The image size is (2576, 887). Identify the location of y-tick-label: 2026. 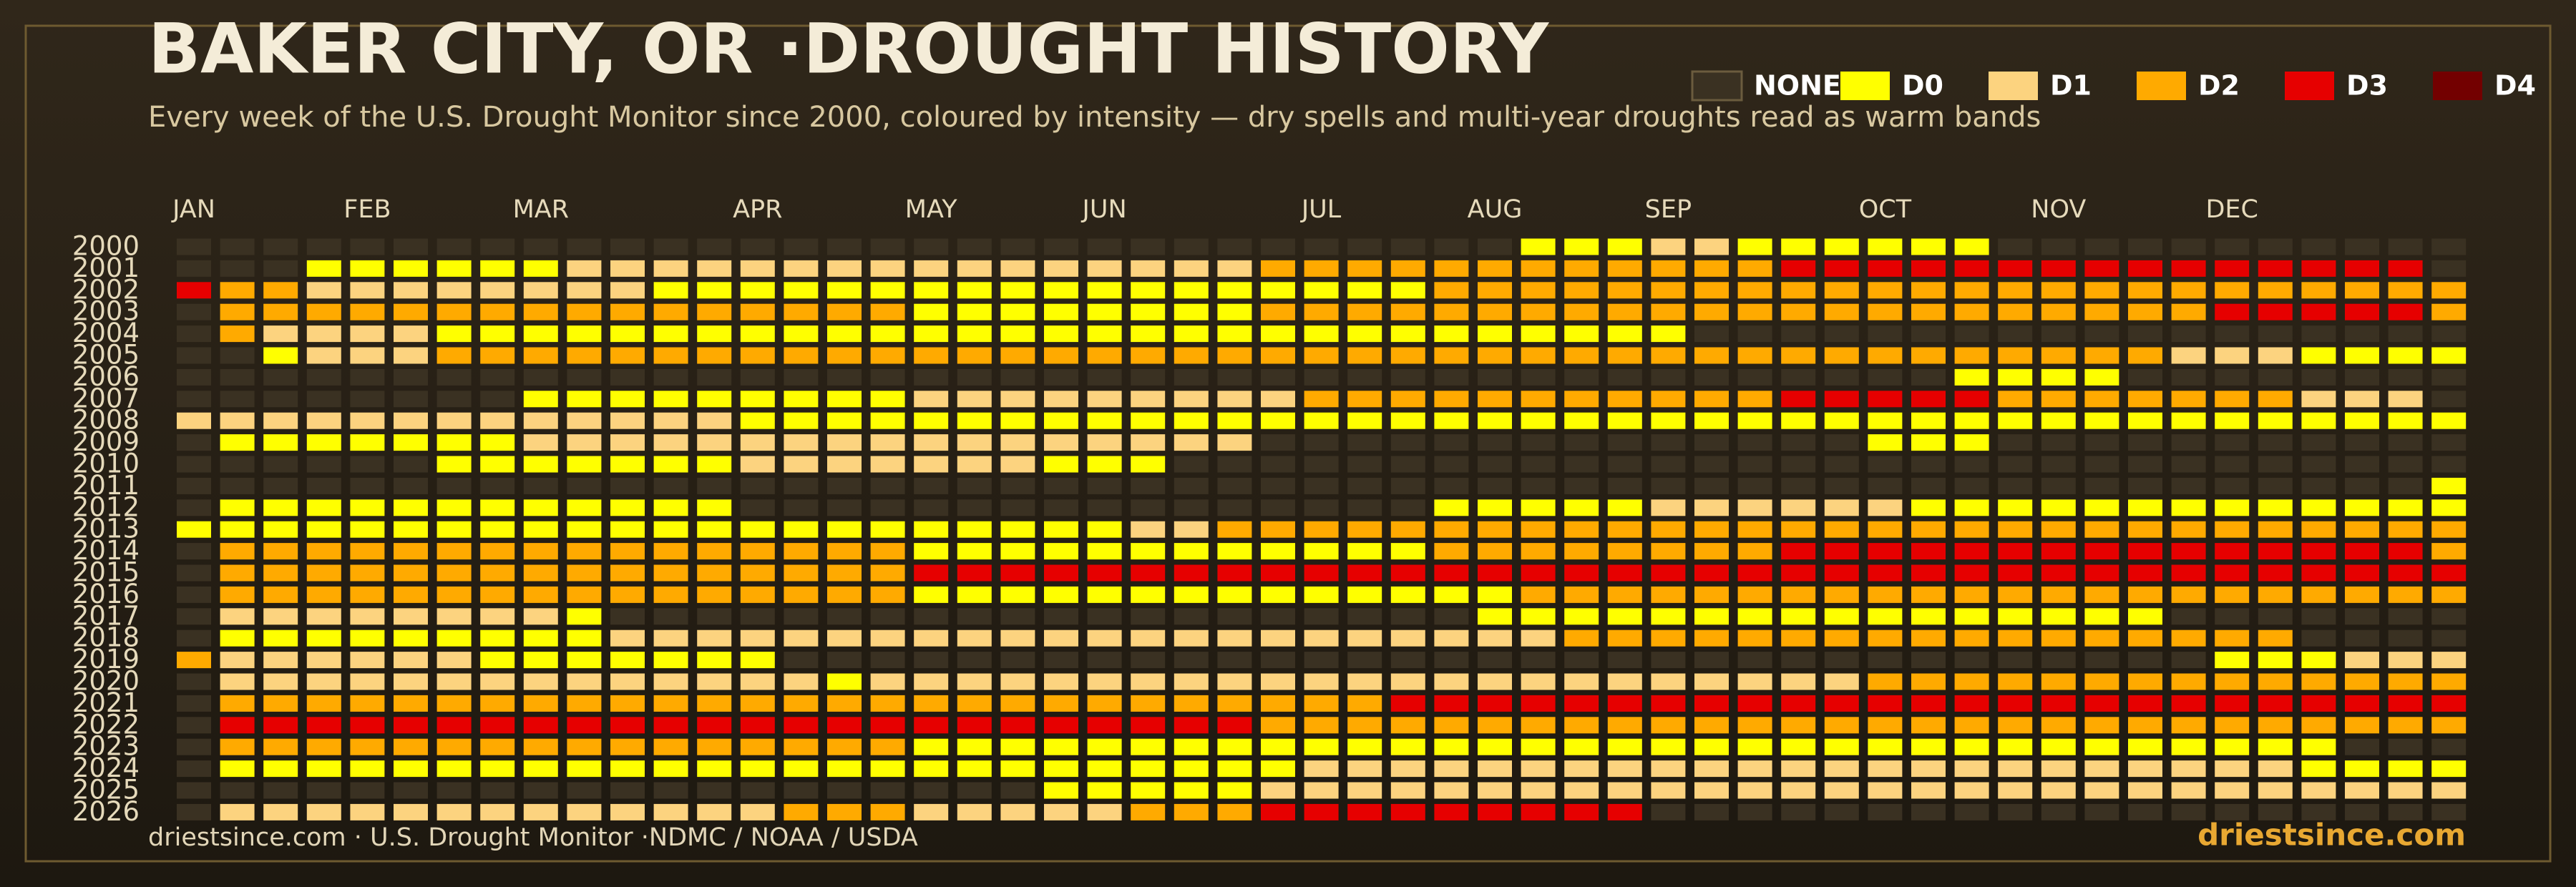
(106, 811).